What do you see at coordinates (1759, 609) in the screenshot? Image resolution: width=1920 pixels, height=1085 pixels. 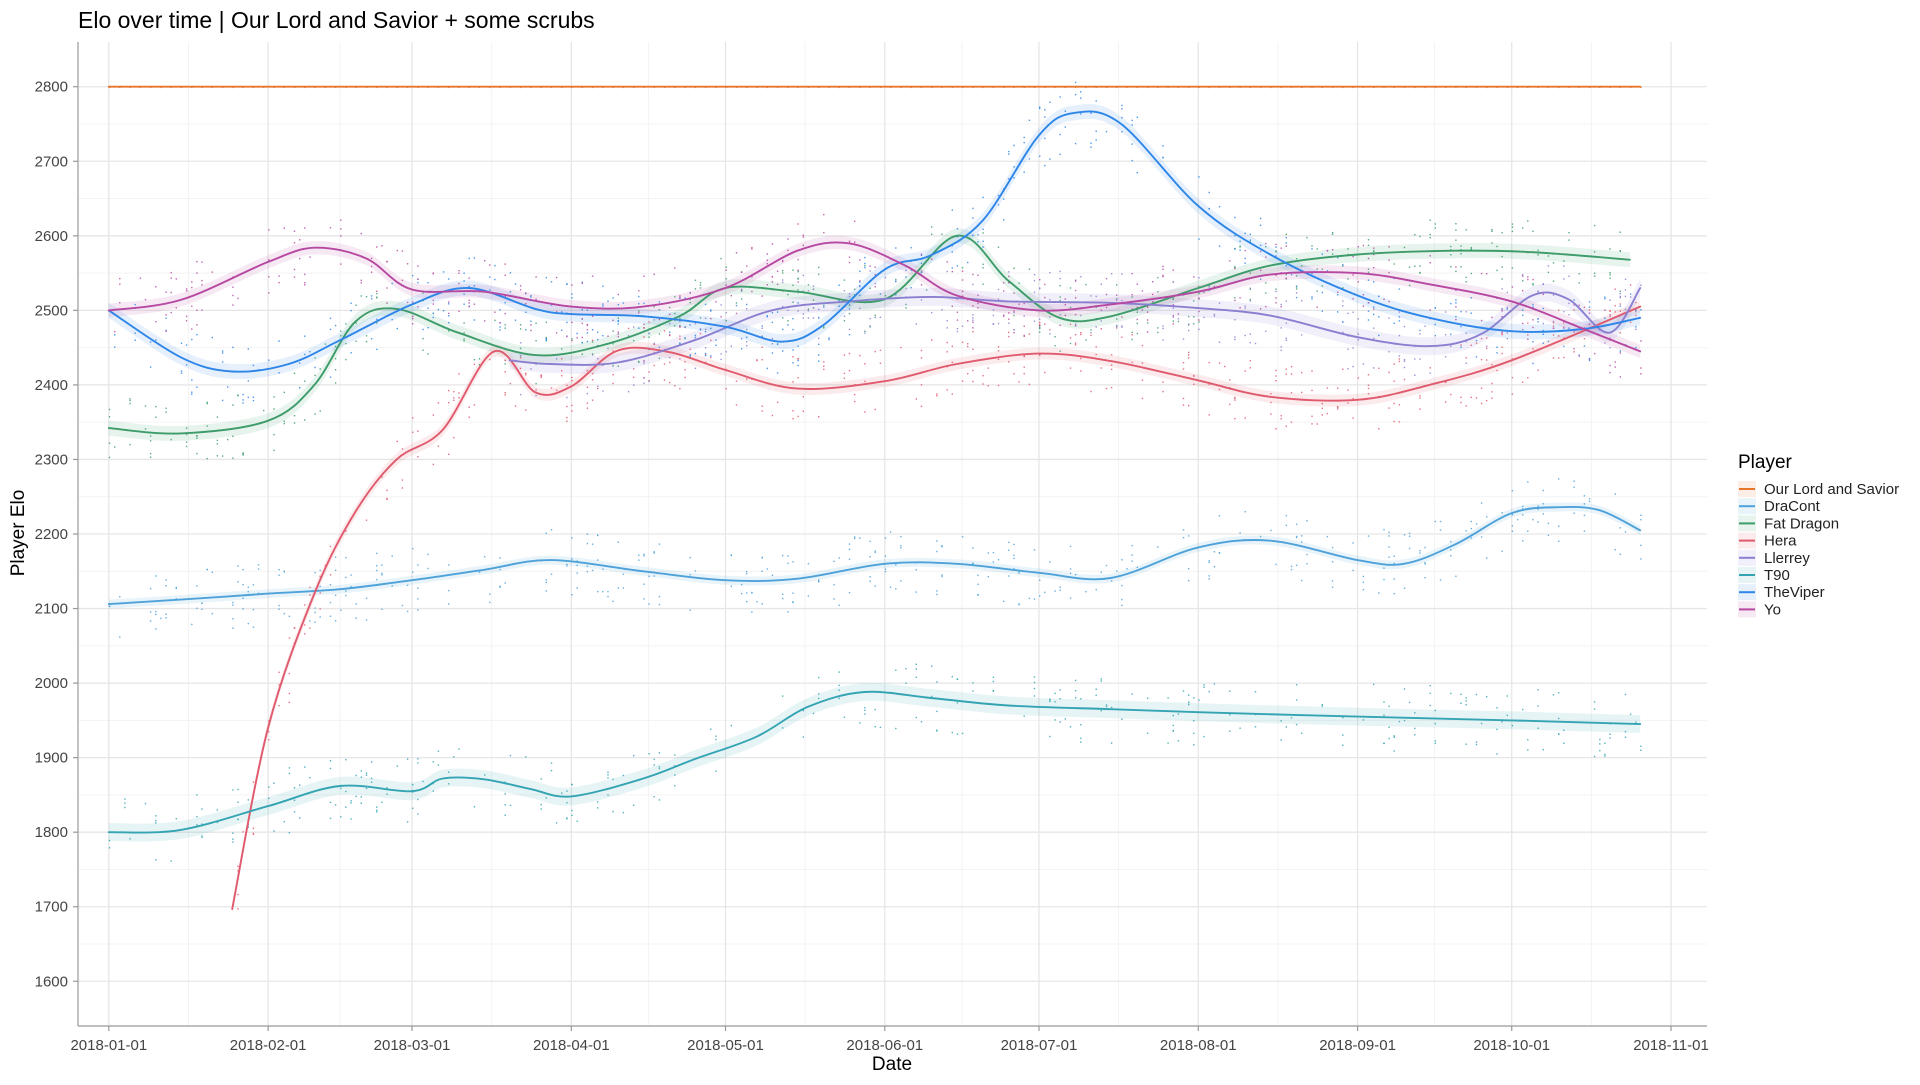 I see `legend-item: Yo` at bounding box center [1759, 609].